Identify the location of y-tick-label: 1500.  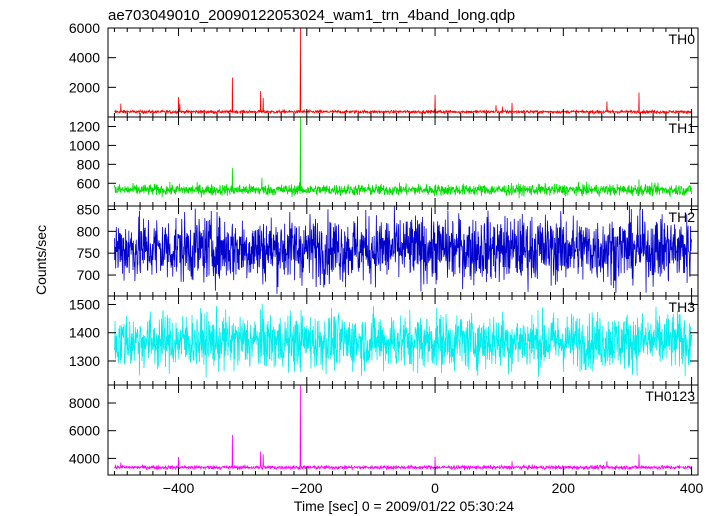
(84, 304).